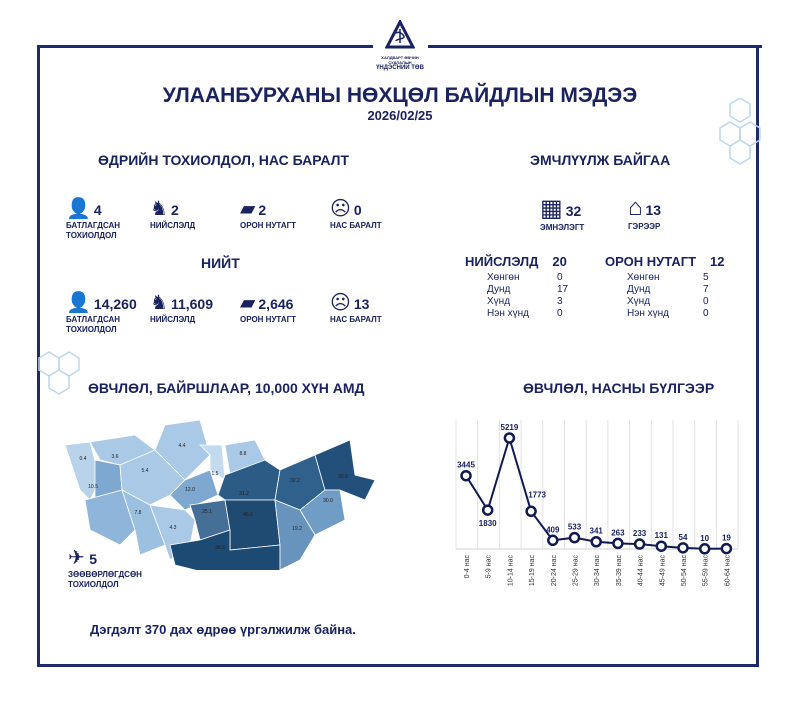 This screenshot has height=706, width=800. Describe the element at coordinates (573, 211) in the screenshot. I see `stat-value: 32` at that location.